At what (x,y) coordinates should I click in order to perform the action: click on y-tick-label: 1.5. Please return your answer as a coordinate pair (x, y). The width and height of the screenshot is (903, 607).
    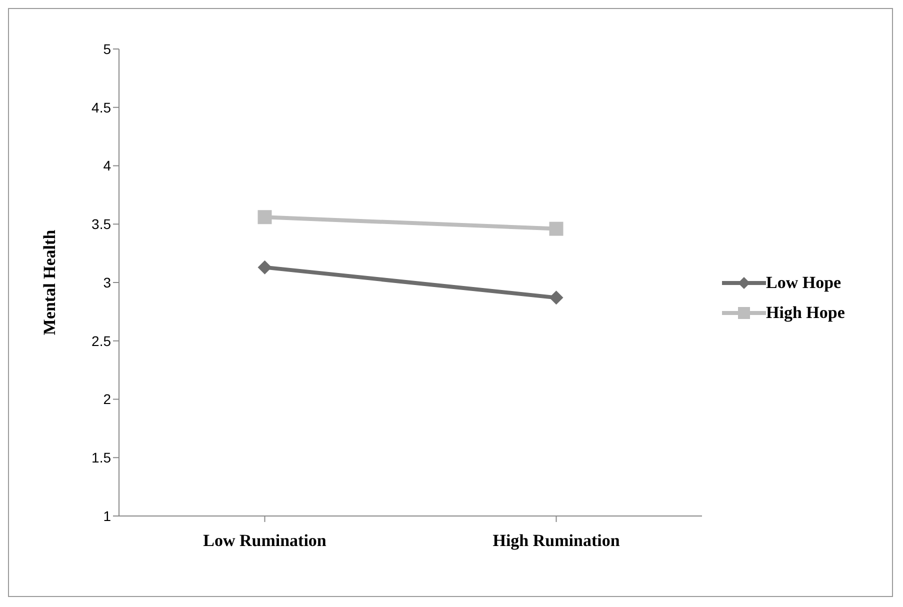
    Looking at the image, I should click on (102, 458).